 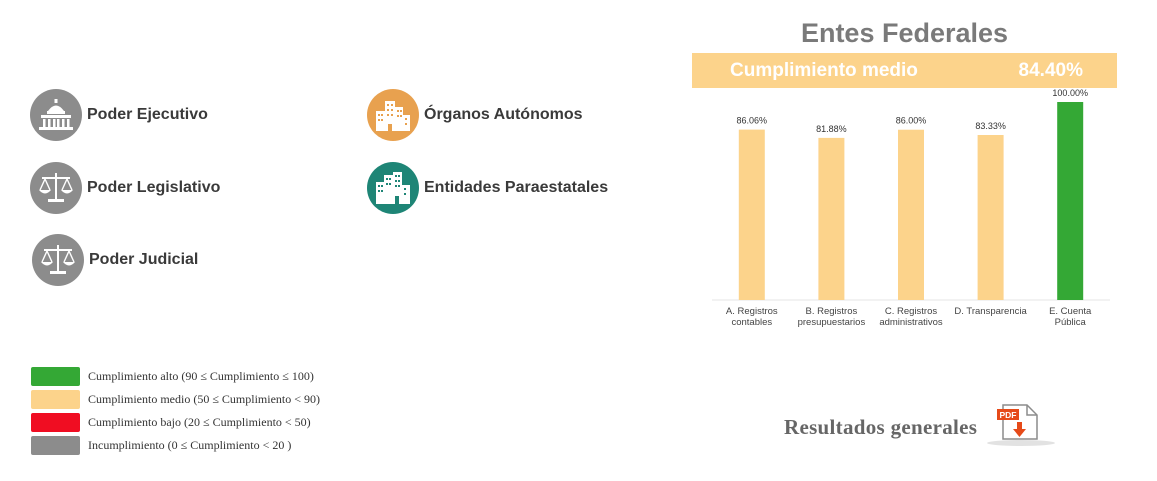 What do you see at coordinates (990, 126) in the screenshot?
I see `data-label: 83.33%` at bounding box center [990, 126].